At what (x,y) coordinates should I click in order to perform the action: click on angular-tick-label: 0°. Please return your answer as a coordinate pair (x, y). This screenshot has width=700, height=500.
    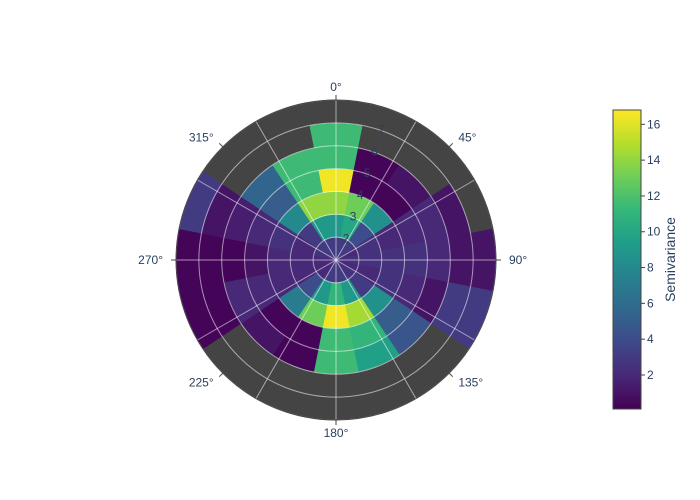
    Looking at the image, I should click on (336, 87).